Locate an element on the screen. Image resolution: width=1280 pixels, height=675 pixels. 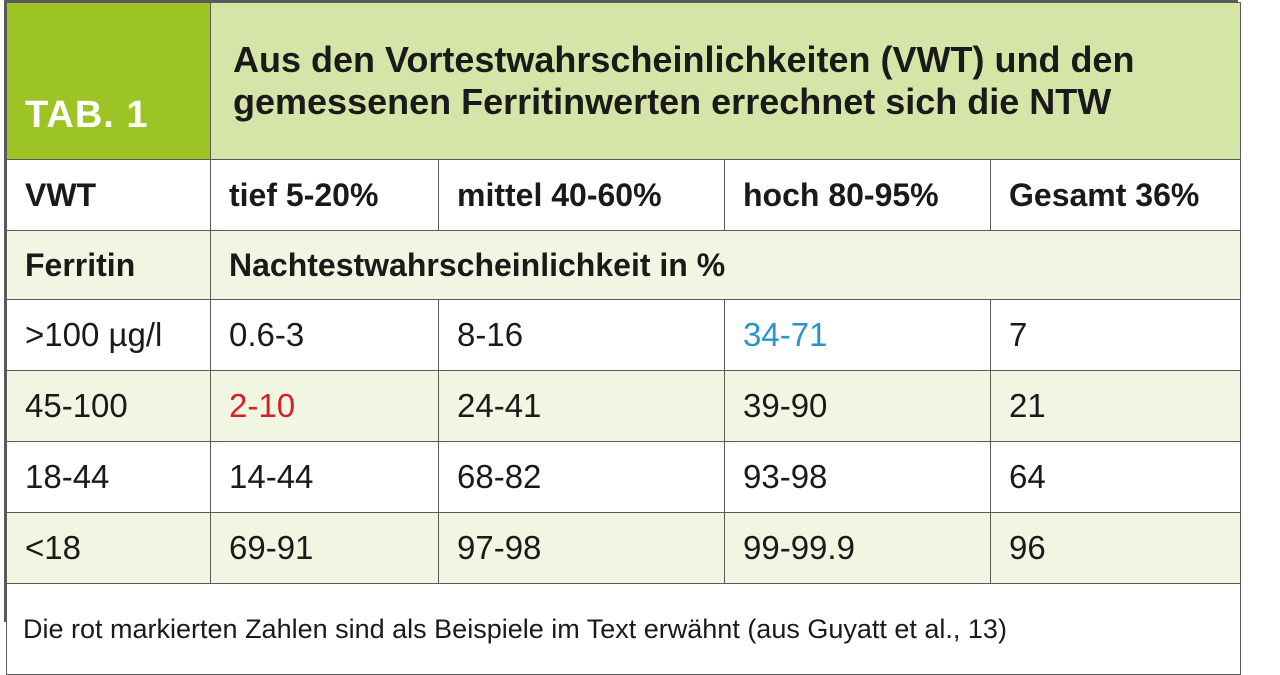
row-label: >100 µg/l is located at coordinates (108, 335).